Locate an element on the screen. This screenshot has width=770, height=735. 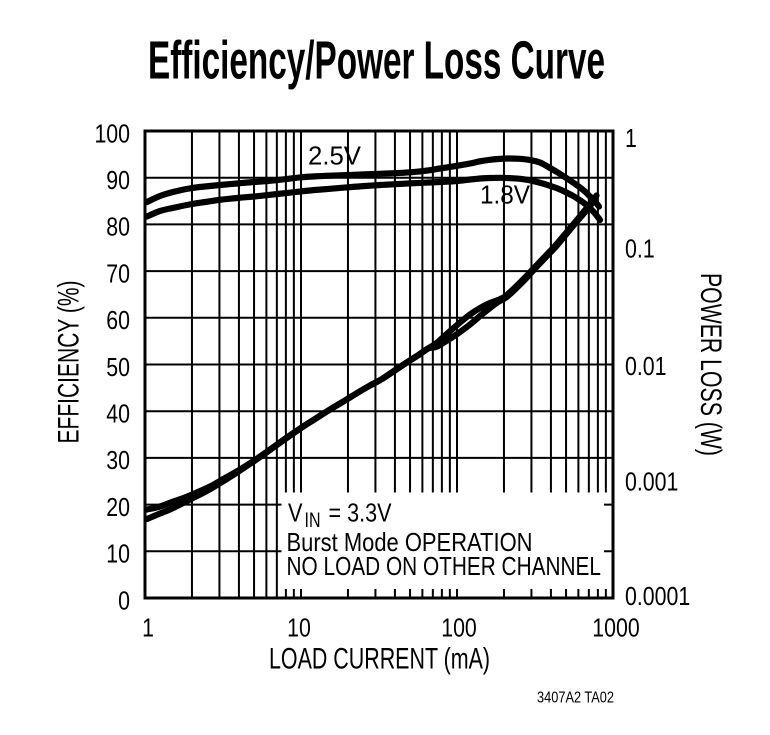
svg-text: 0.01 is located at coordinates (646, 367).